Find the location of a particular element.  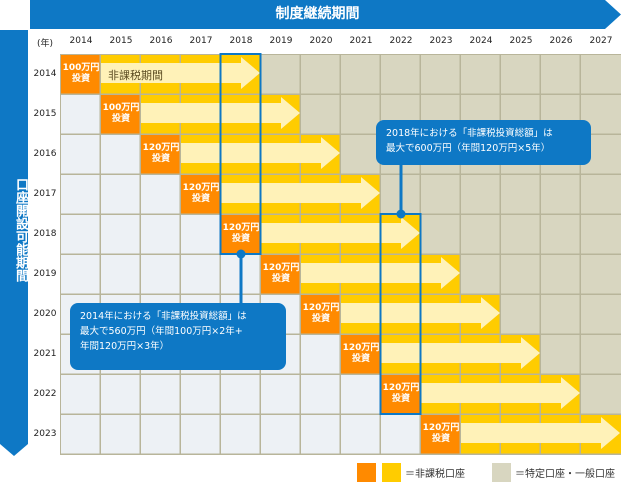

year-header: 2016 is located at coordinates (161, 41).